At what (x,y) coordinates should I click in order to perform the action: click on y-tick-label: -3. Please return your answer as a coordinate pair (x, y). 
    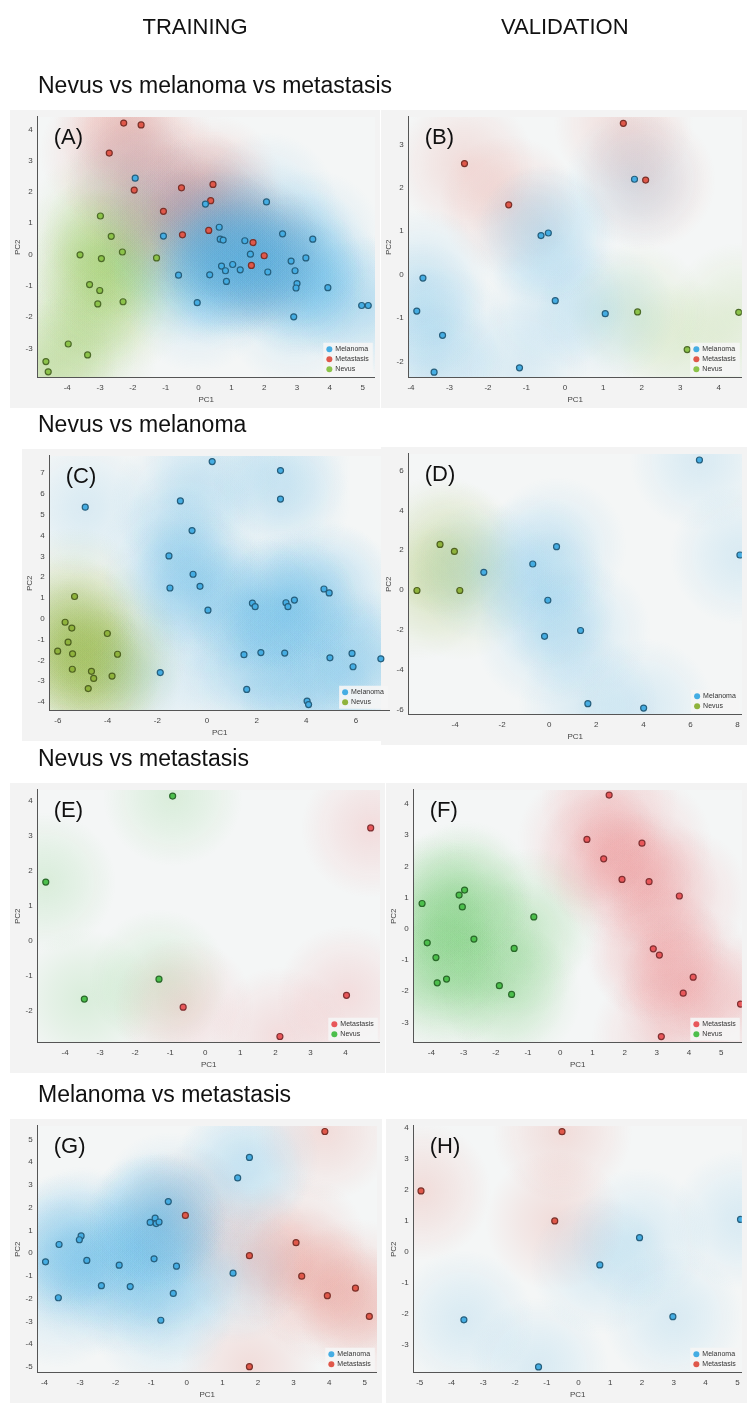
    Looking at the image, I should click on (29, 1321).